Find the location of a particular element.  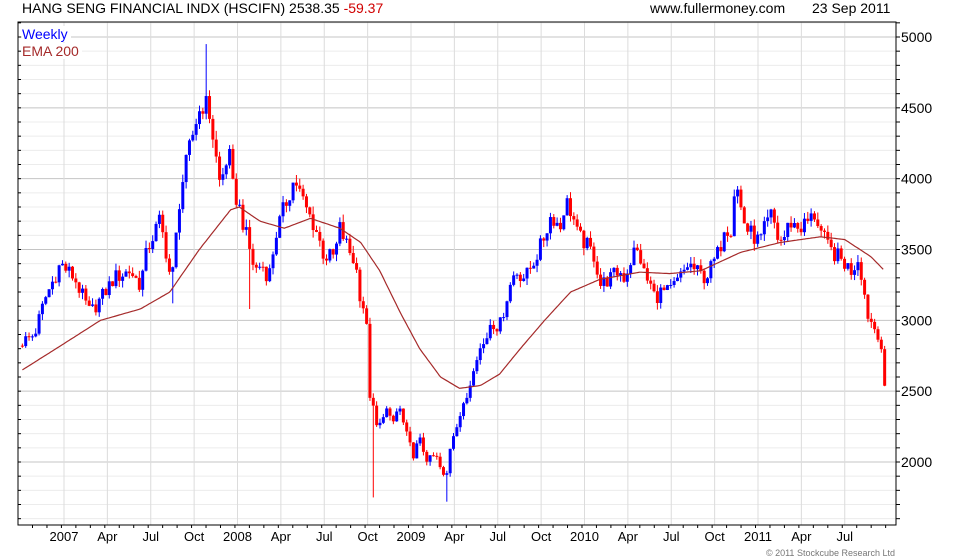

site-link: www.fullermoney.com is located at coordinates (718, 8).